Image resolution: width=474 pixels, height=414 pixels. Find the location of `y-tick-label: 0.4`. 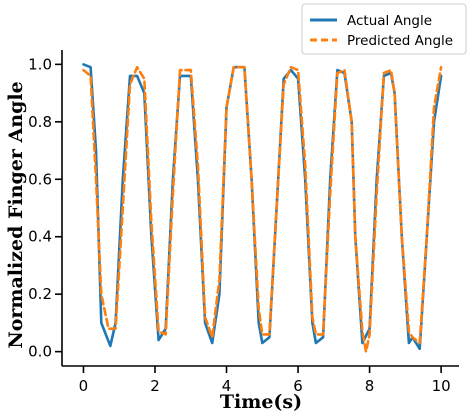

y-tick-label: 0.4 is located at coordinates (40, 237).